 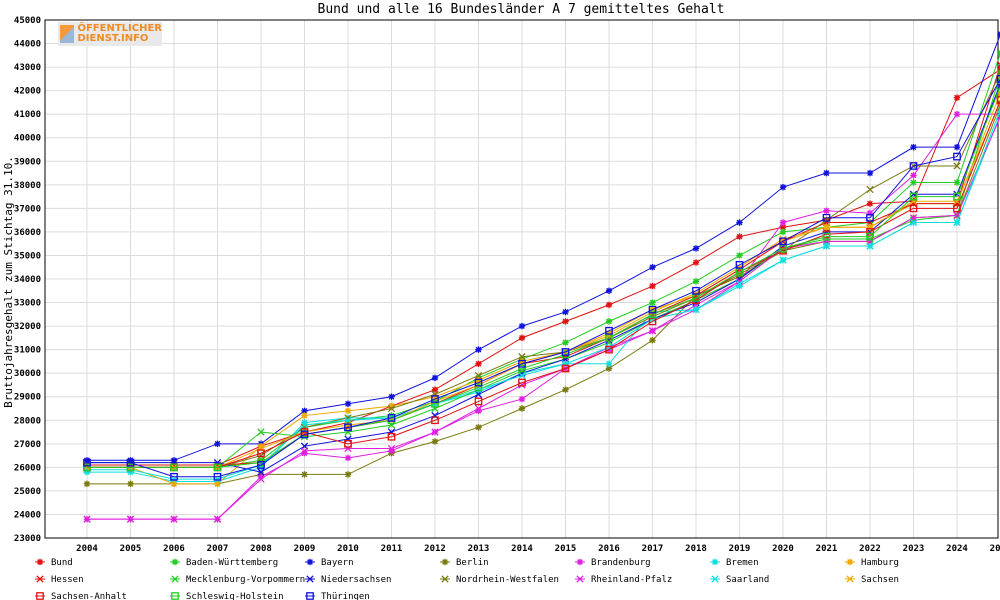 I want to click on x-tick-label: 2024, so click(x=957, y=549).